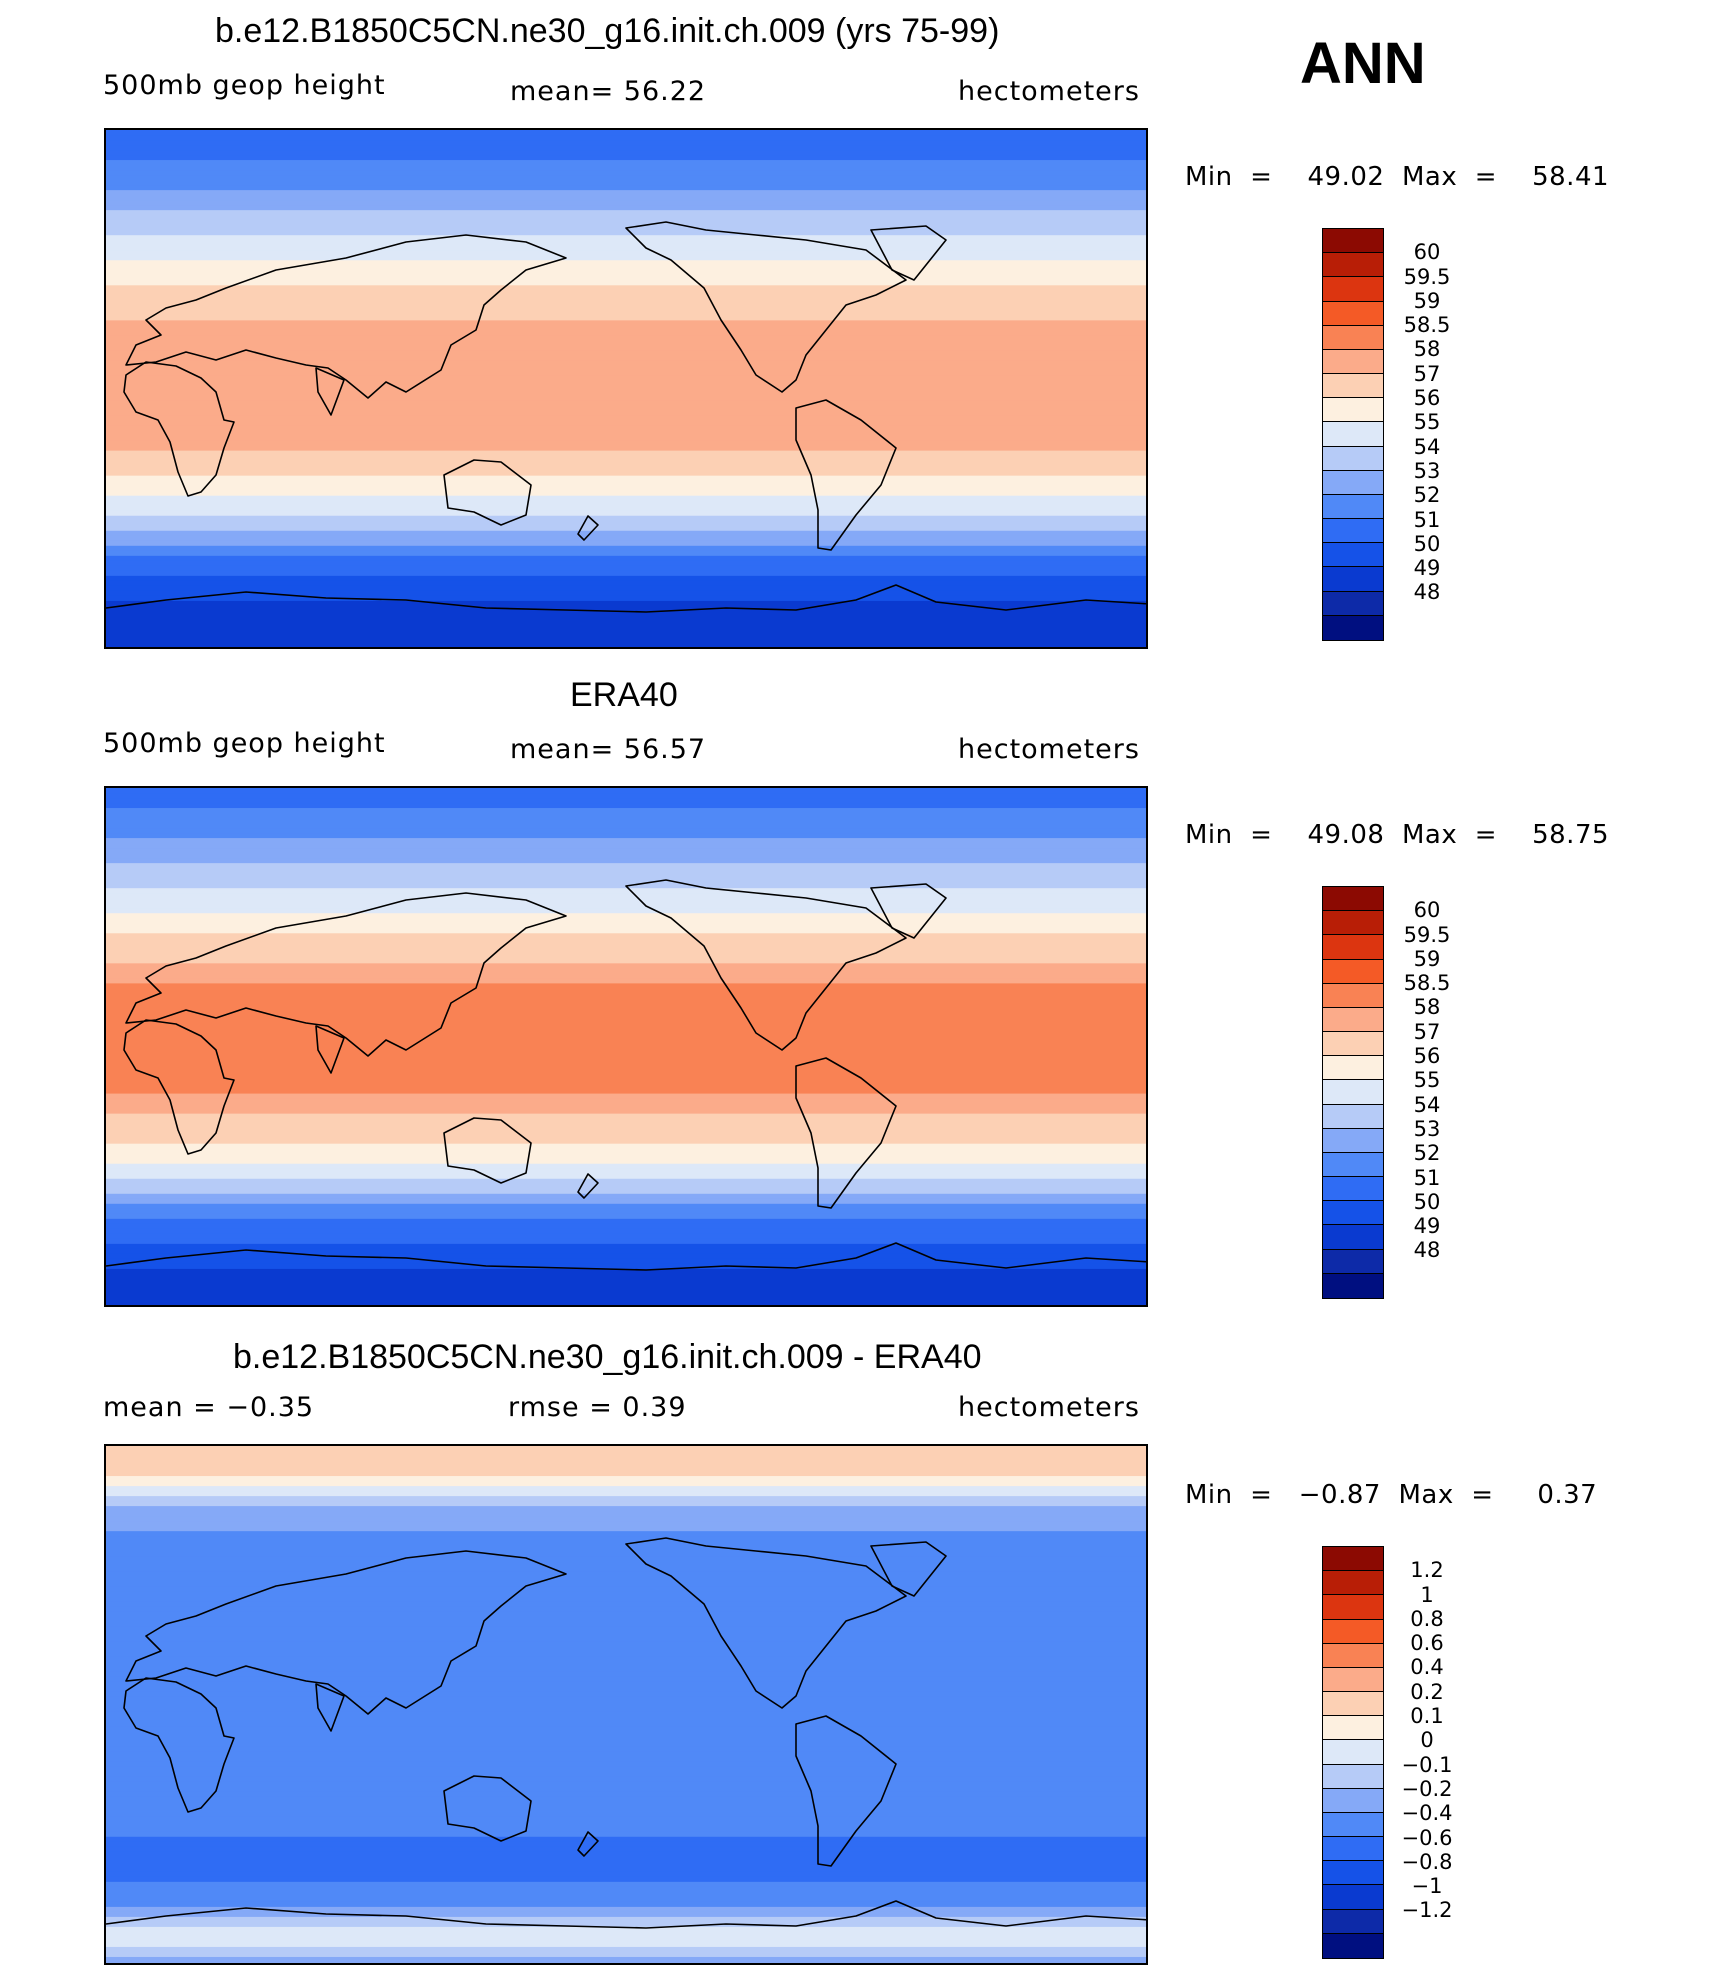 Image resolution: width=1710 pixels, height=1986 pixels. What do you see at coordinates (1427, 1813) in the screenshot?
I see `colorbar-tick-label: −0.4` at bounding box center [1427, 1813].